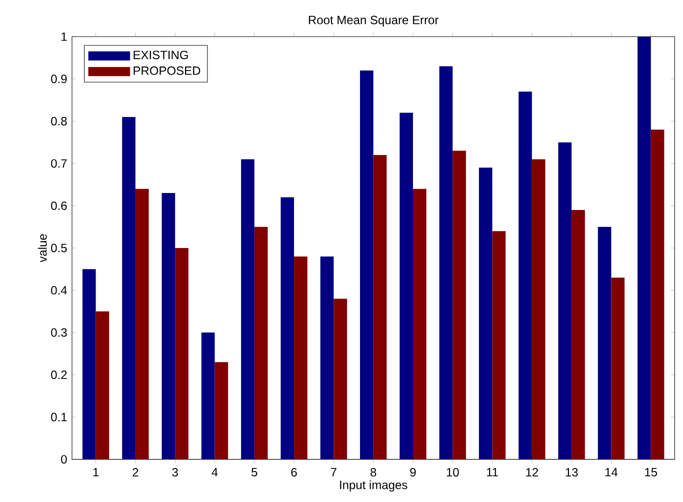 This screenshot has width=683, height=502. I want to click on y-tick-label: 0.5, so click(59, 248).